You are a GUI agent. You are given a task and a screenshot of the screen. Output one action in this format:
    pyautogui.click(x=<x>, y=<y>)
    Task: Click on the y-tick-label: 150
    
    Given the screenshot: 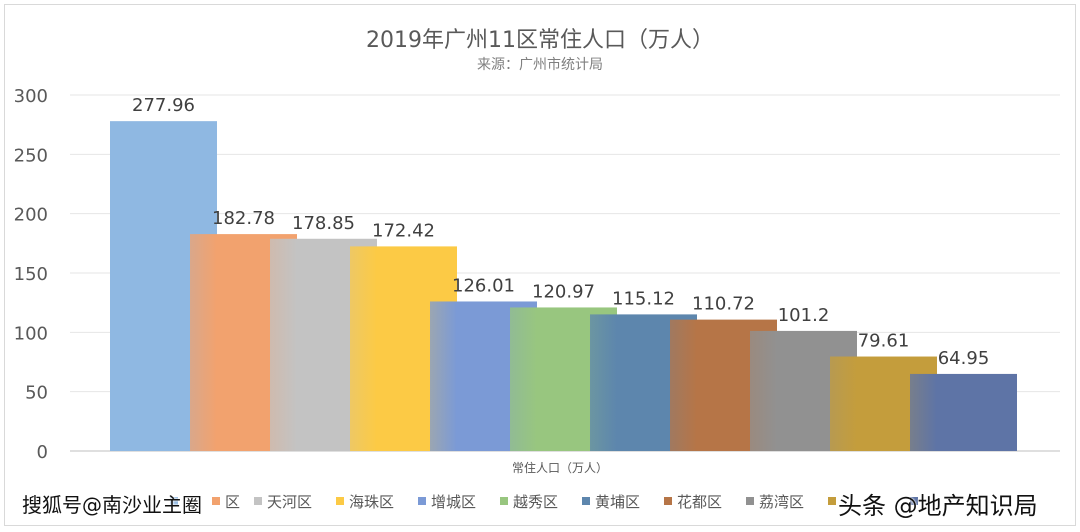 What is the action you would take?
    pyautogui.click(x=31, y=274)
    